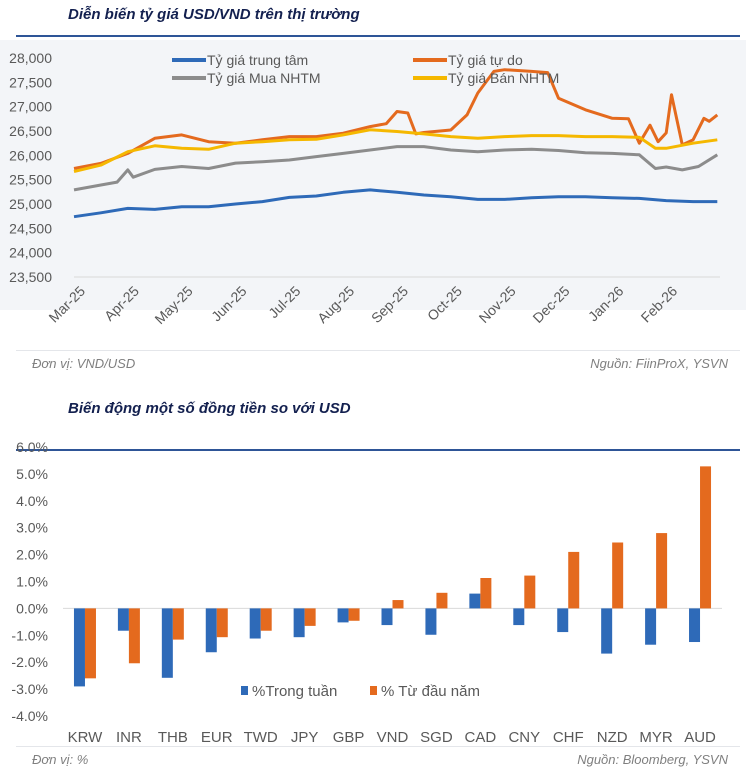  I want to click on bar-chart-footer-rule, so click(378, 746).